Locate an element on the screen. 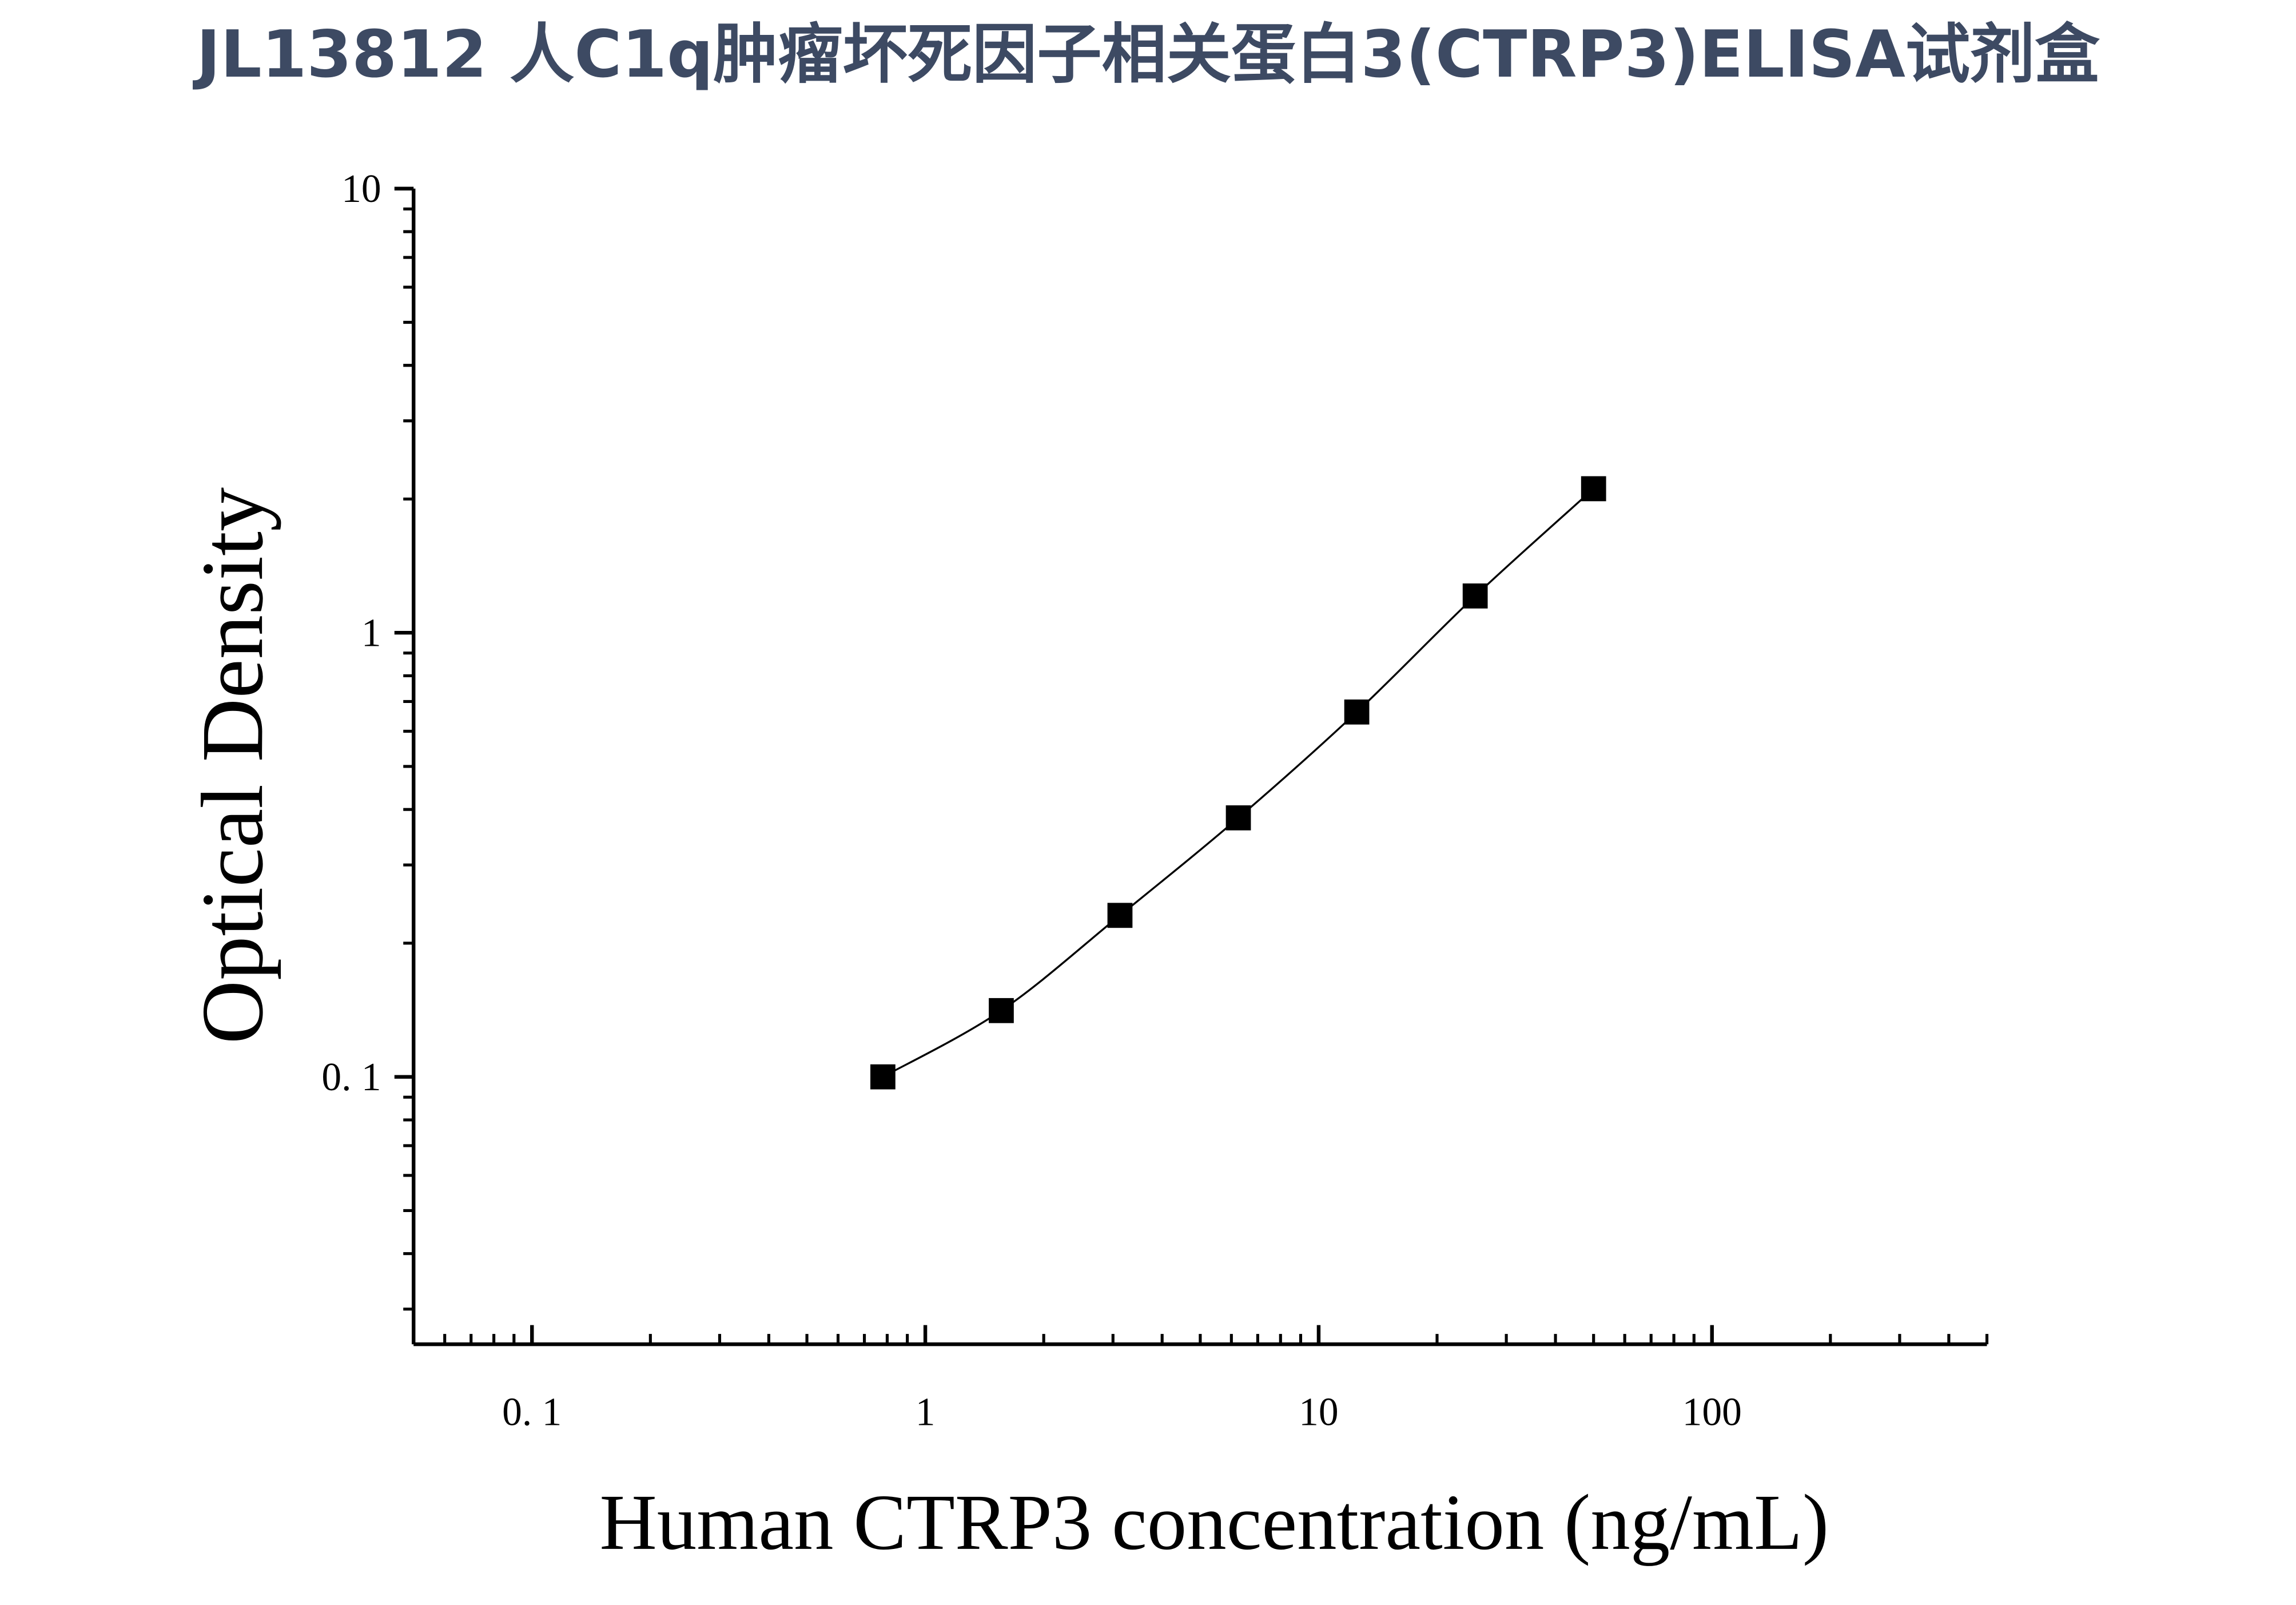  y-tick-label: 0. 1 is located at coordinates (351, 1077).